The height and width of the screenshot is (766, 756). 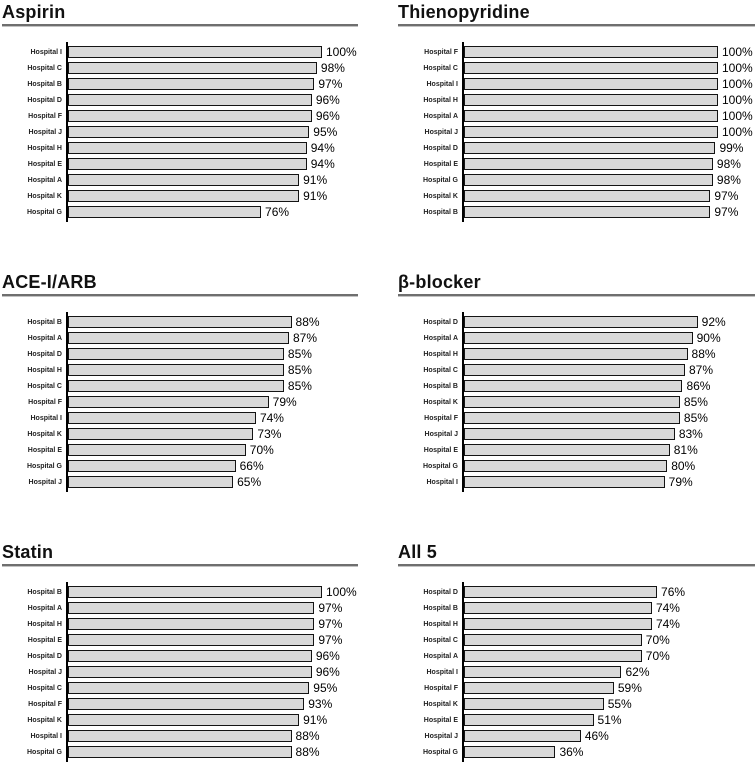 What do you see at coordinates (731, 148) in the screenshot?
I see `value-label: 99%` at bounding box center [731, 148].